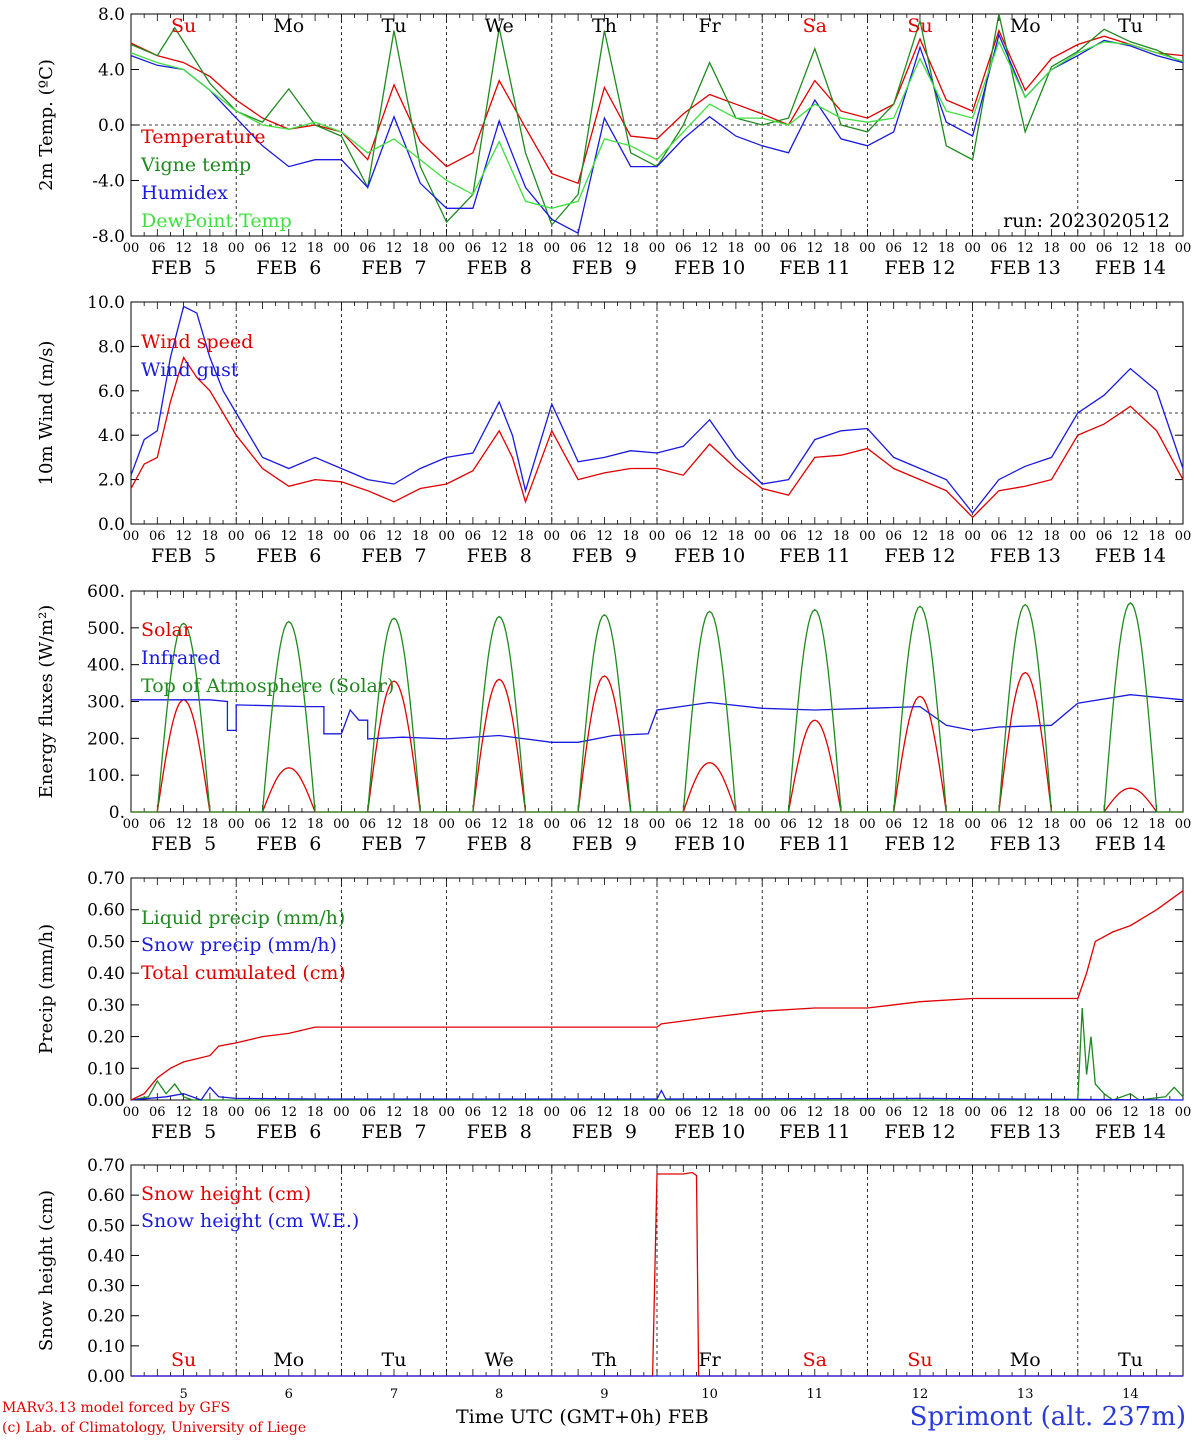 This screenshot has width=1194, height=1440. What do you see at coordinates (46, 989) in the screenshot?
I see `y-axis-title: Precip (mm/h)` at bounding box center [46, 989].